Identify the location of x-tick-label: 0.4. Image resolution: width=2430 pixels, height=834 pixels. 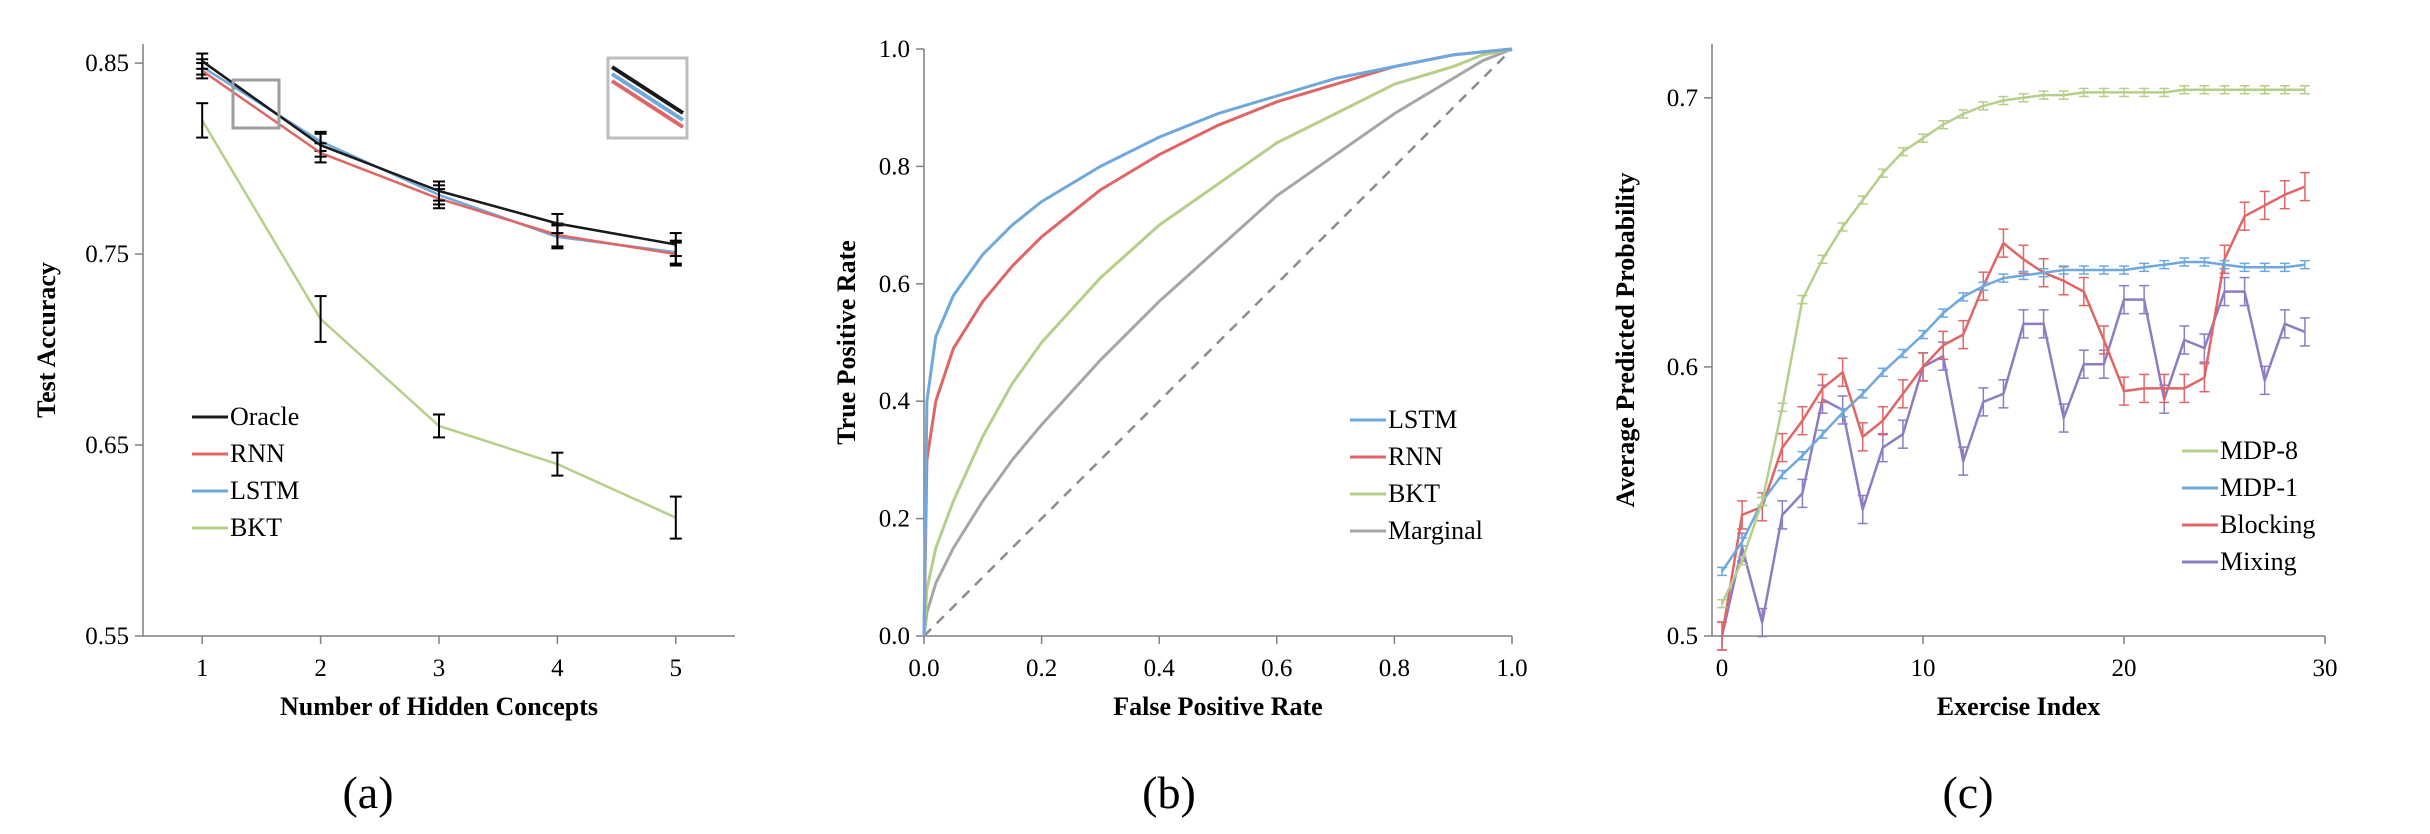
(1160, 668).